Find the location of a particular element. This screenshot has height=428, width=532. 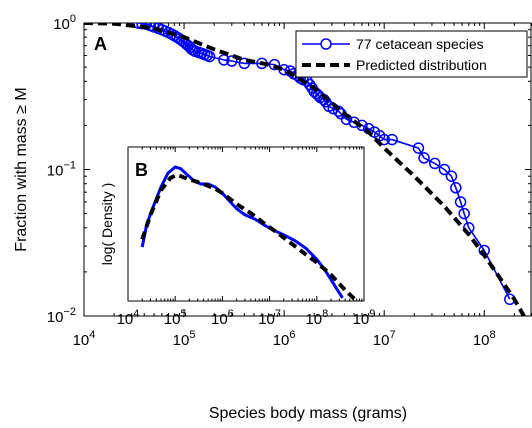

inset-x-tick-label: 10⁷ is located at coordinates (269, 318).